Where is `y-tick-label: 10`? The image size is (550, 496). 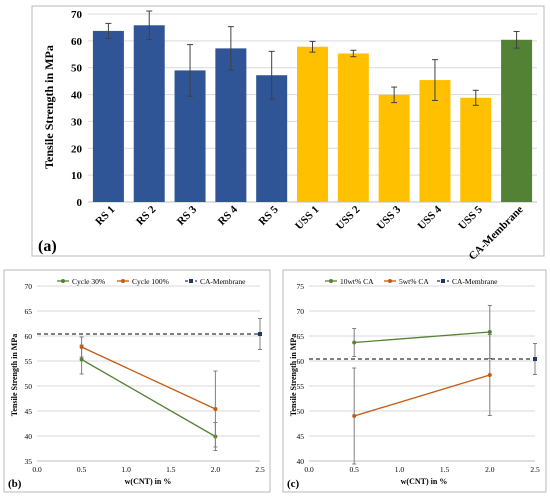
y-tick-label: 10 is located at coordinates (77, 176).